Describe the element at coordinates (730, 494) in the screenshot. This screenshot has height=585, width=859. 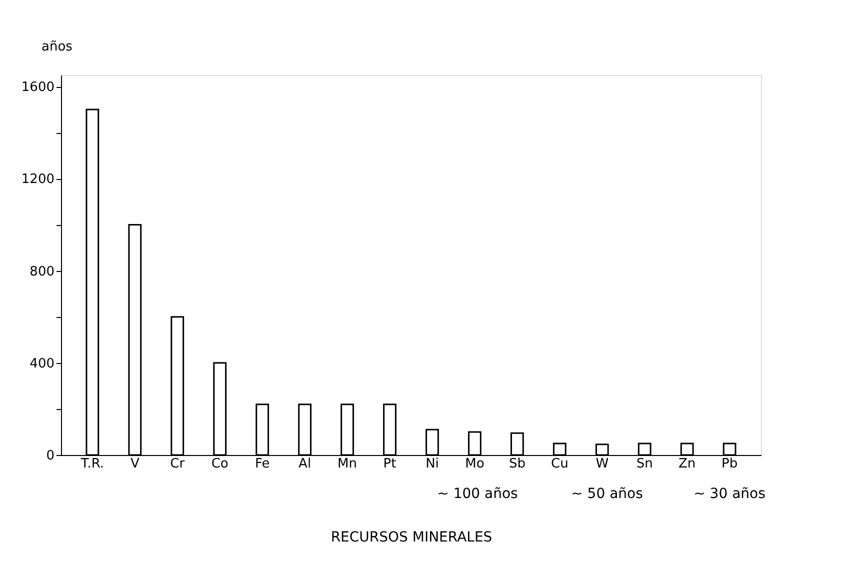
I see `text: ~ 30 años` at that location.